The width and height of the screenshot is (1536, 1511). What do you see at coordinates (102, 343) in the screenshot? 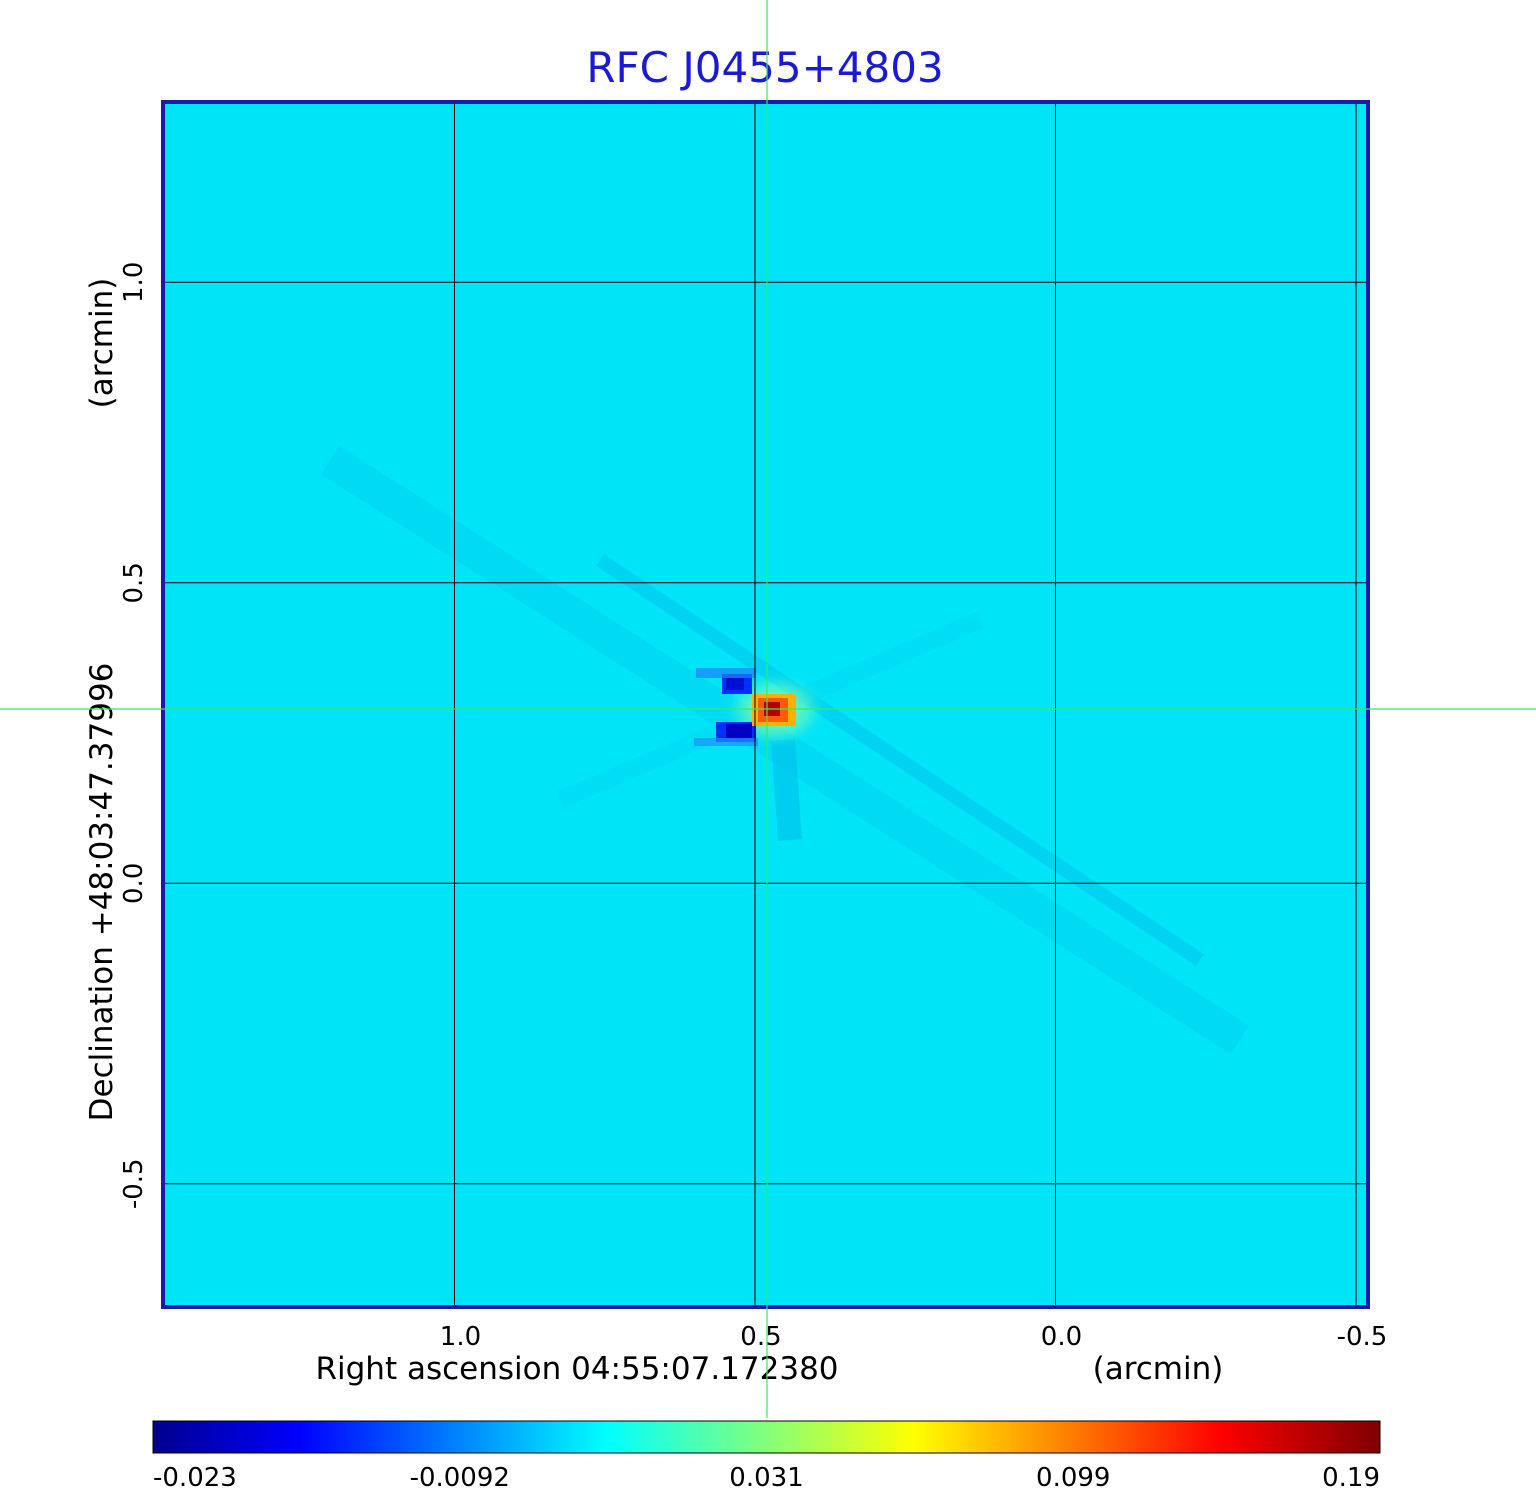
I see `y-axis-unit: (arcmin)` at bounding box center [102, 343].